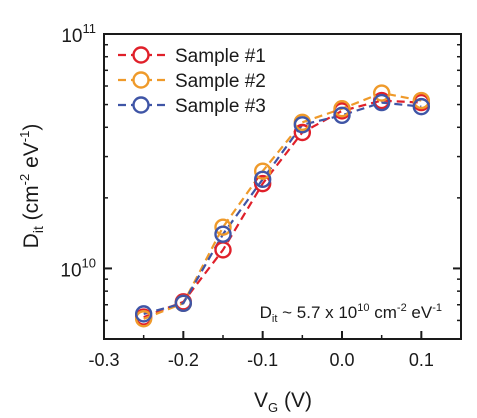  Describe the element at coordinates (183, 360) in the screenshot. I see `x-tick-label: -0.2` at that location.